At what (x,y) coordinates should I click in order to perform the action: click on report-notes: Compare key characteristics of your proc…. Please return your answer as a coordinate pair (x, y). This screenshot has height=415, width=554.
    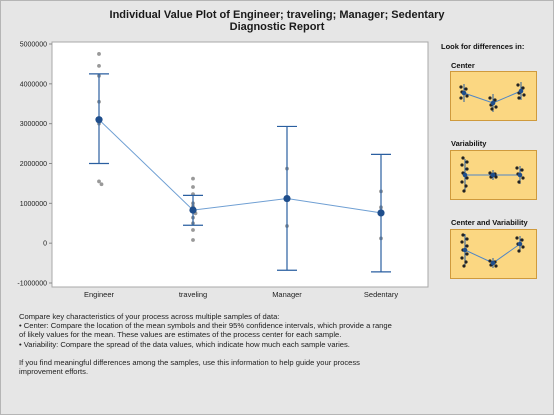
    Looking at the image, I should click on (209, 344).